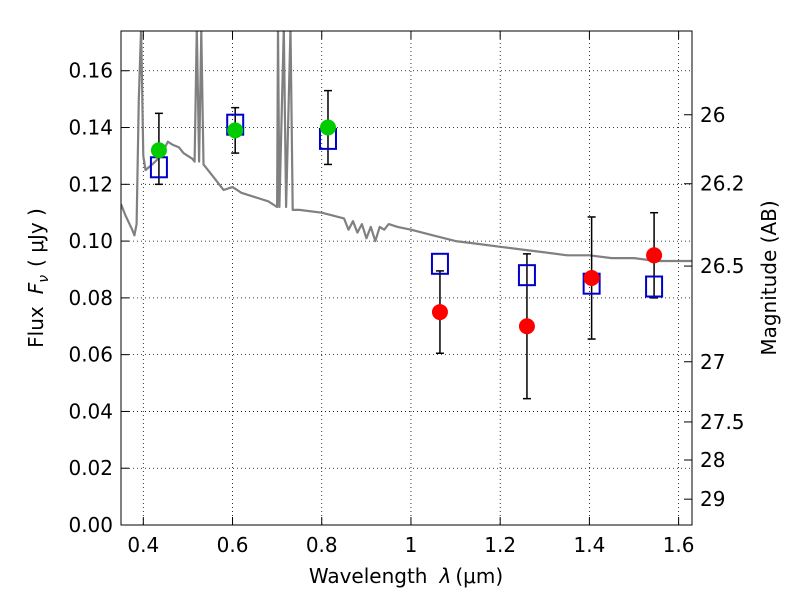 The height and width of the screenshot is (600, 800). I want to click on right-axis-label: Magnitude (AB), so click(769, 277).